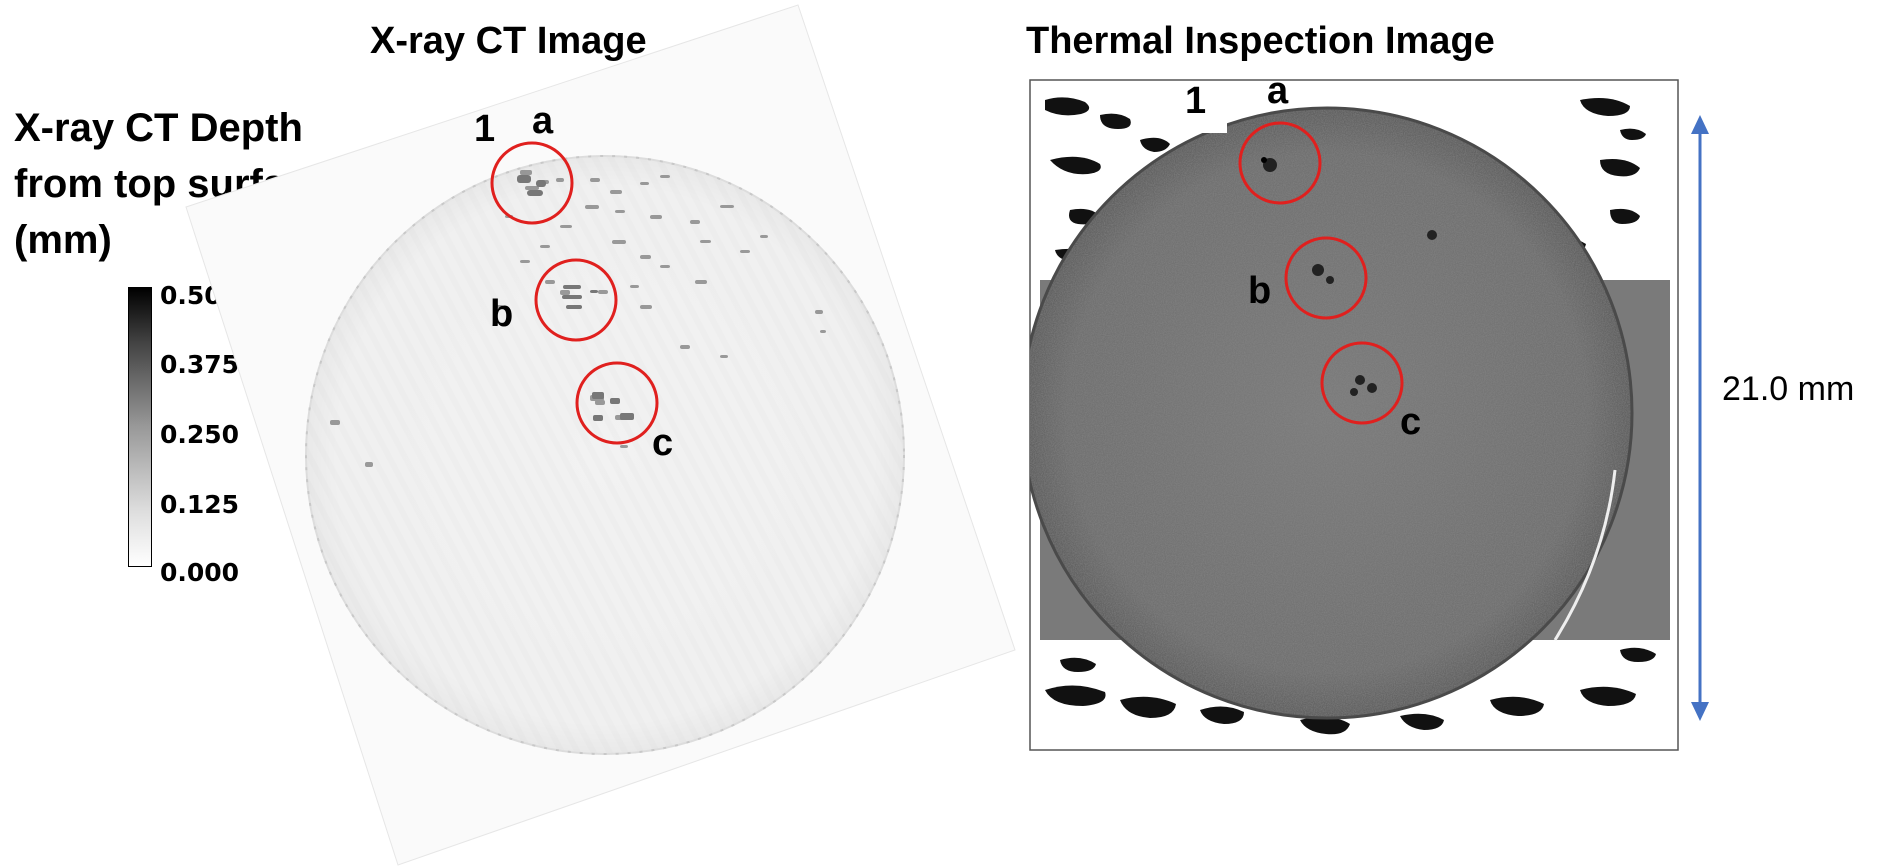  Describe the element at coordinates (1700, 418) in the screenshot. I see `dimension-arrow` at that location.